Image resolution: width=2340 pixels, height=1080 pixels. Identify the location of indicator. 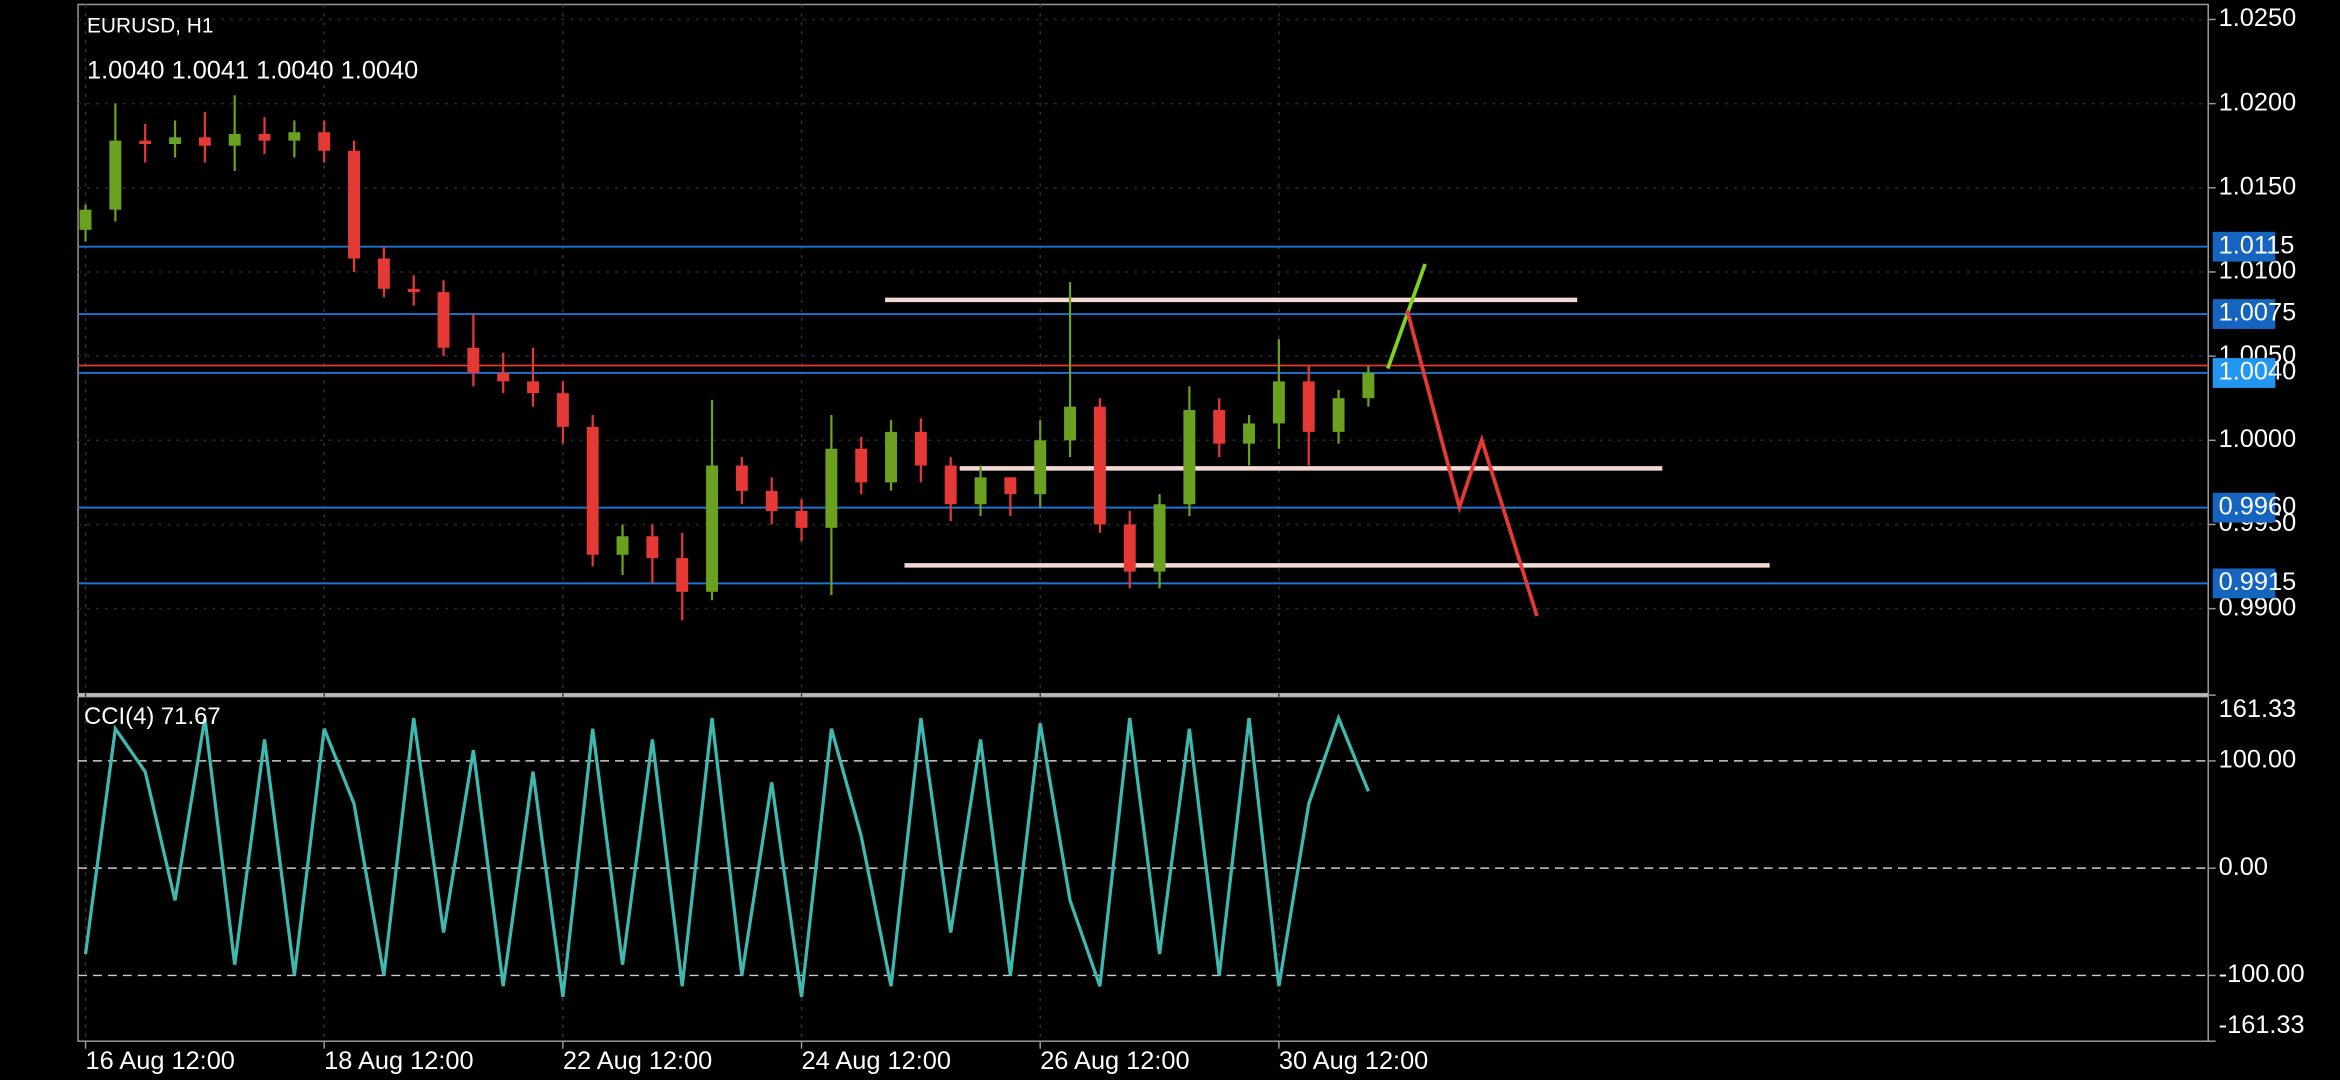
(726, 855).